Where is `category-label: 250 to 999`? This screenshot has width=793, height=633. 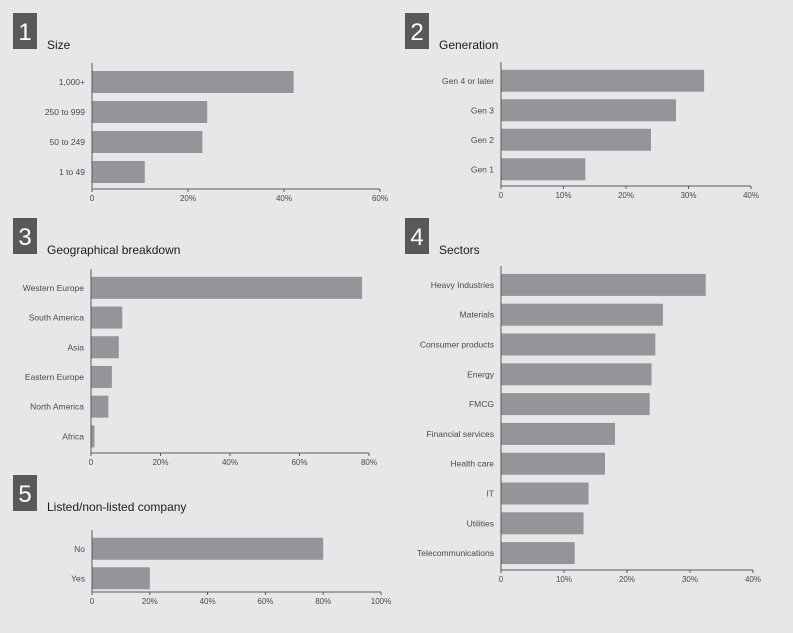
category-label: 250 to 999 is located at coordinates (65, 112).